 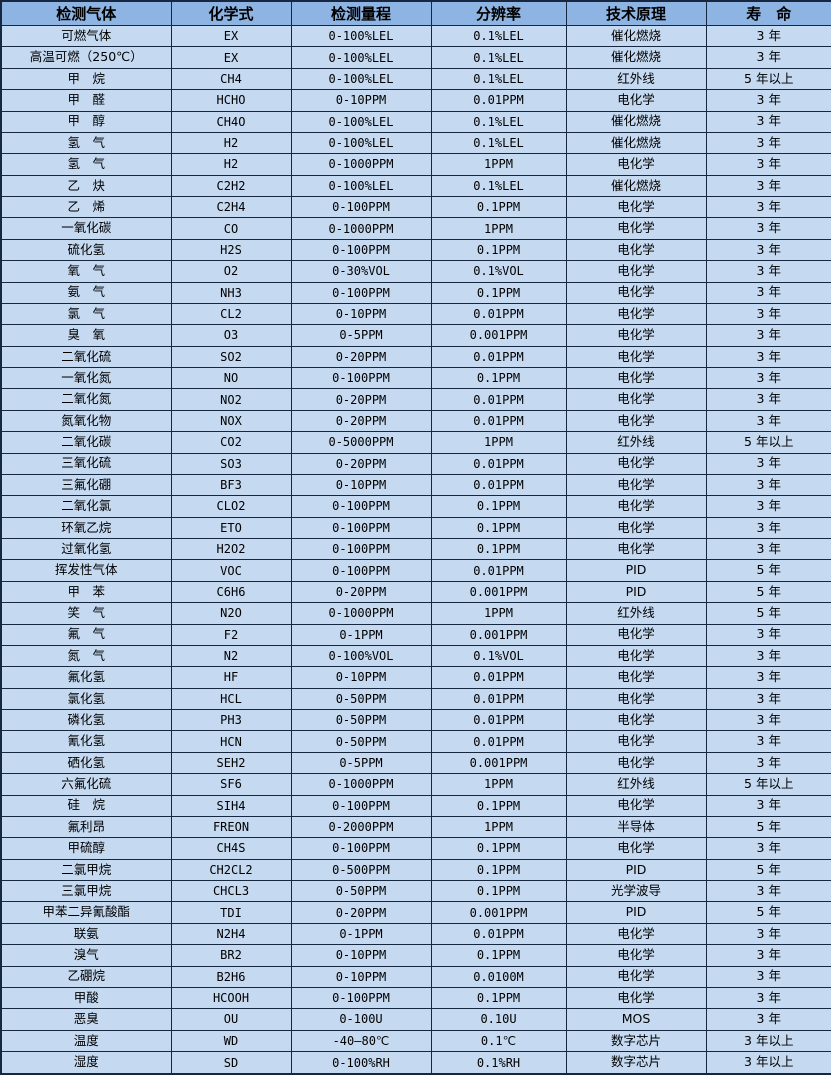 I want to click on table-row: 氧 气 O2 0-30%VOL 0.1%VOL 电化学 3 年, so click(x=415, y=271).